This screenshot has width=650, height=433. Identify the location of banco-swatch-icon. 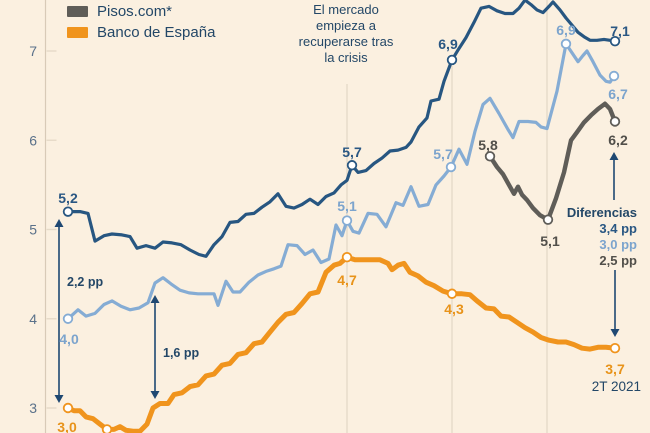
(77, 32).